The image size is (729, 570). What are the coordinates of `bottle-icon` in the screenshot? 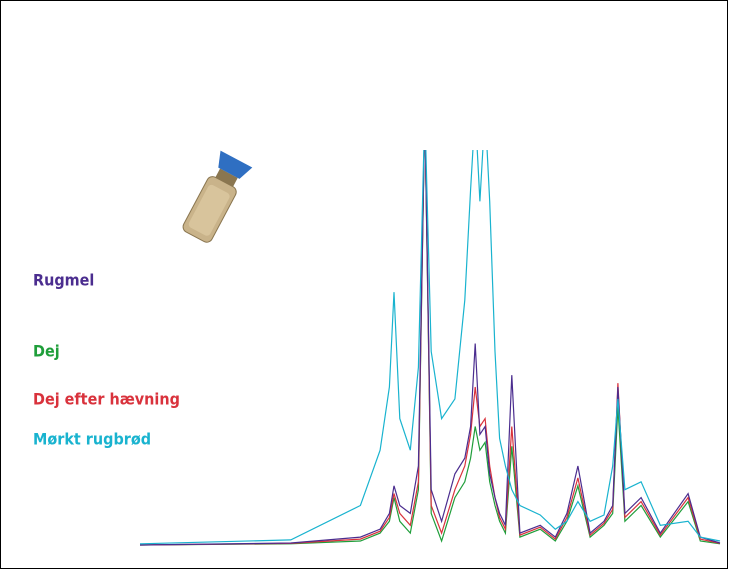 It's located at (217, 196).